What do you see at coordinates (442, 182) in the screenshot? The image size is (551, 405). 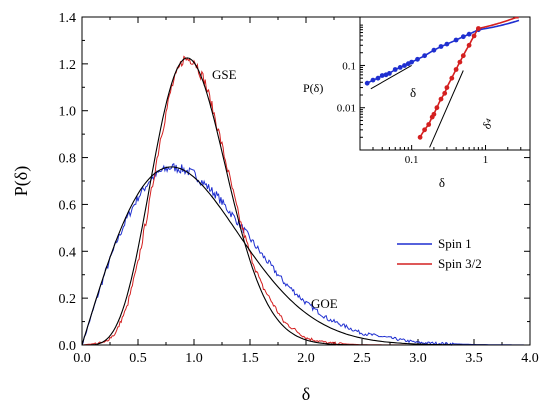 I see `inset-x-axis-label: δ` at bounding box center [442, 182].